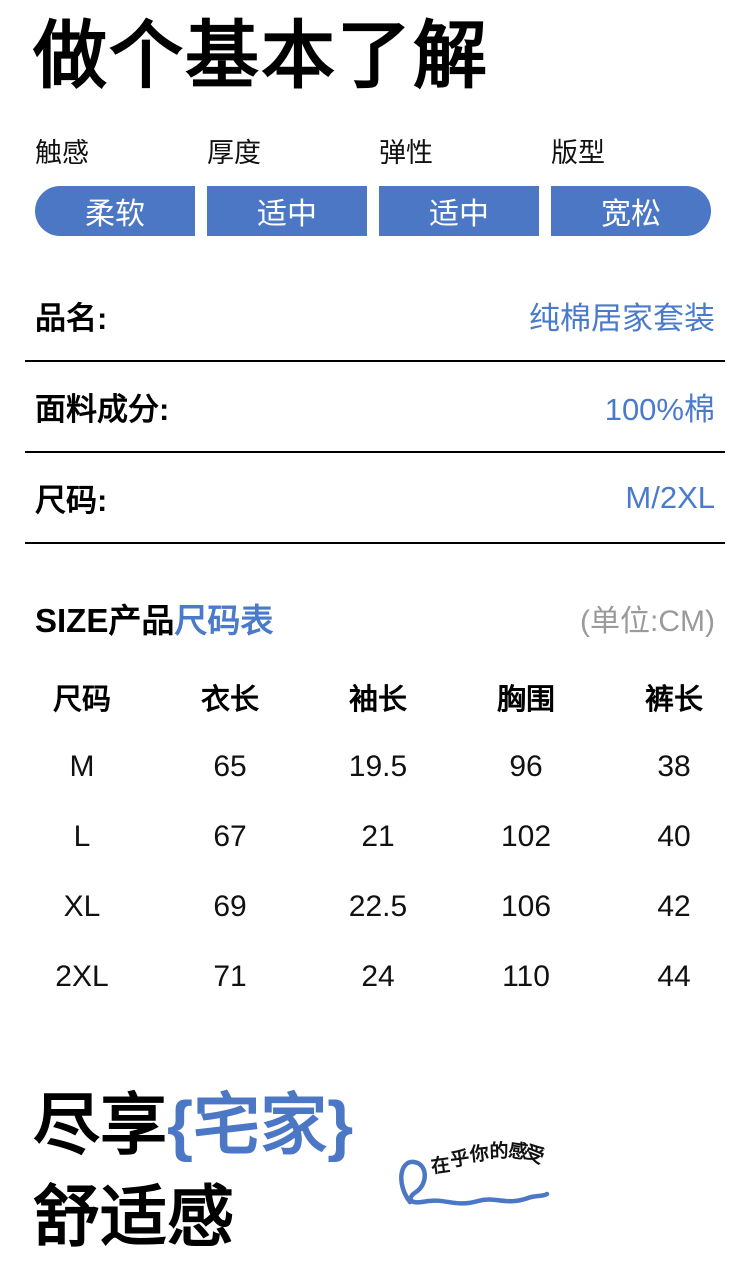  I want to click on slogan-line1-black: 尽享, so click(100, 1125).